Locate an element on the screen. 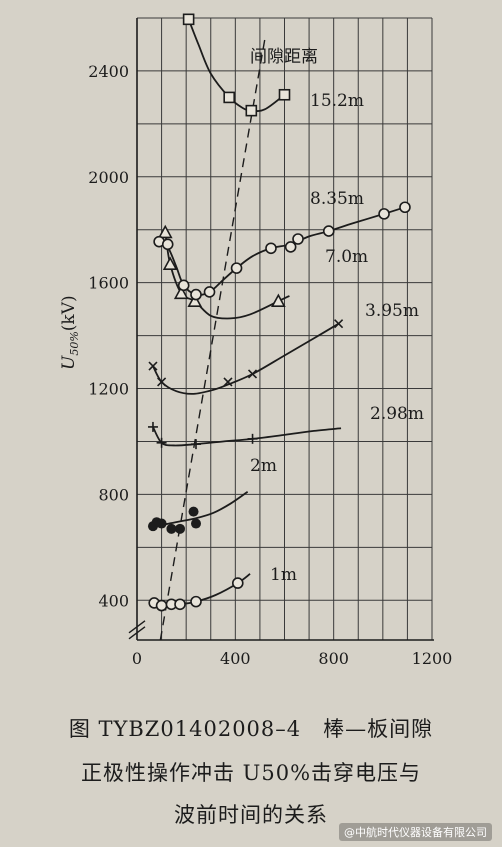 Image resolution: width=502 pixels, height=847 pixels. y-tick-label: 800 is located at coordinates (113, 494).